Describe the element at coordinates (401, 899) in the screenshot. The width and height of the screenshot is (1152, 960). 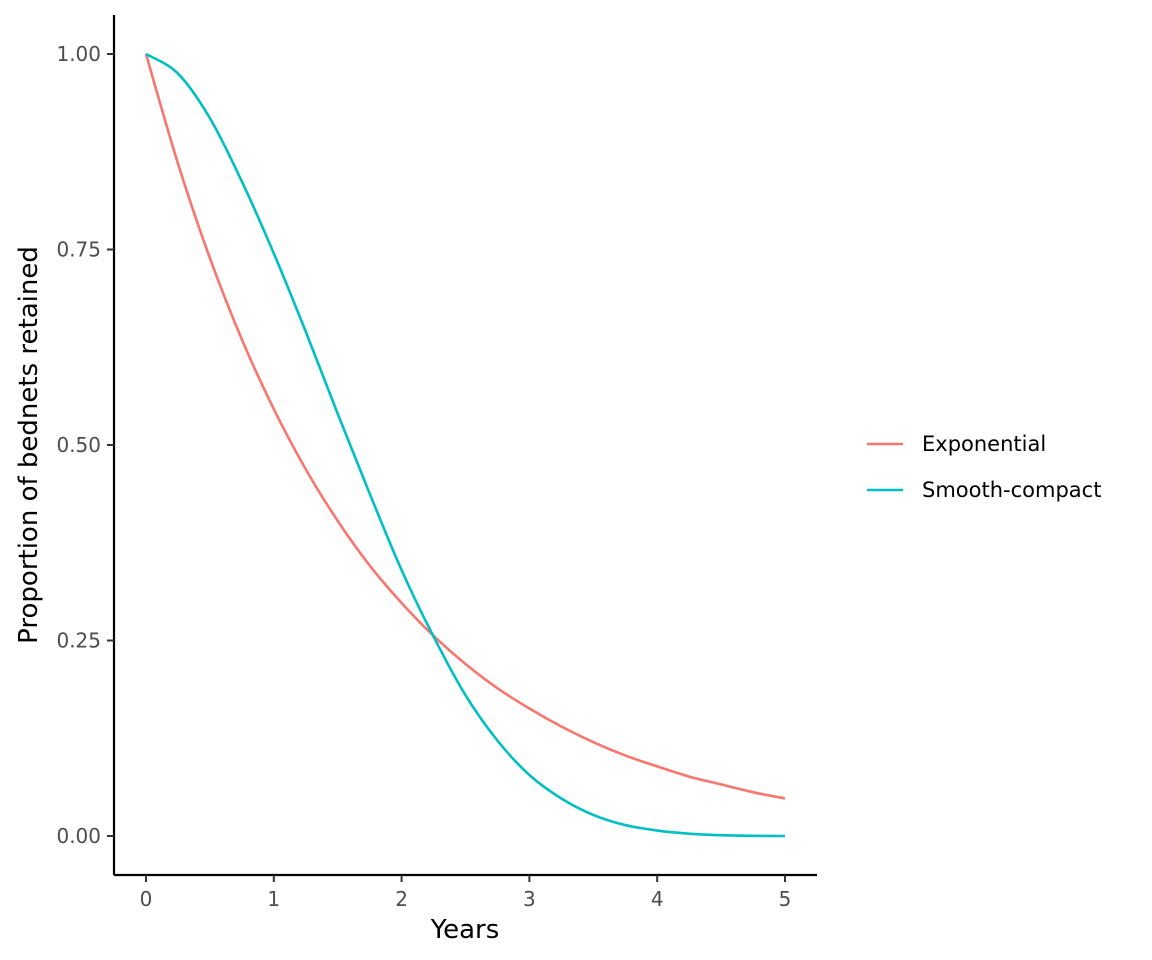
I see `x-tick-label: 2` at that location.